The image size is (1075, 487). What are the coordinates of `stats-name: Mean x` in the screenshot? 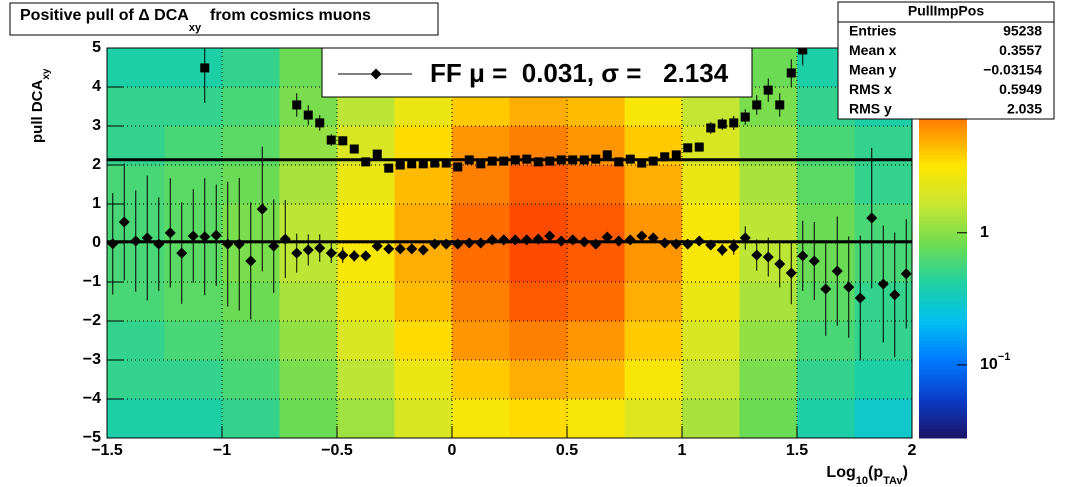 It's located at (873, 50).